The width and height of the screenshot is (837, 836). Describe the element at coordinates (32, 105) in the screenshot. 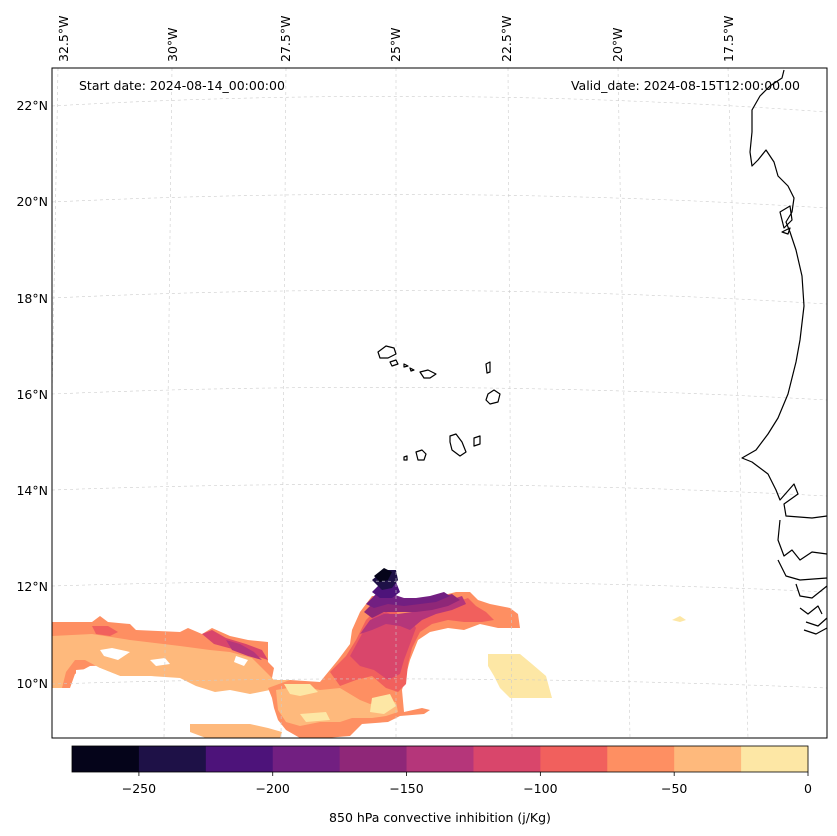

I see `lat-label: 22°N` at that location.